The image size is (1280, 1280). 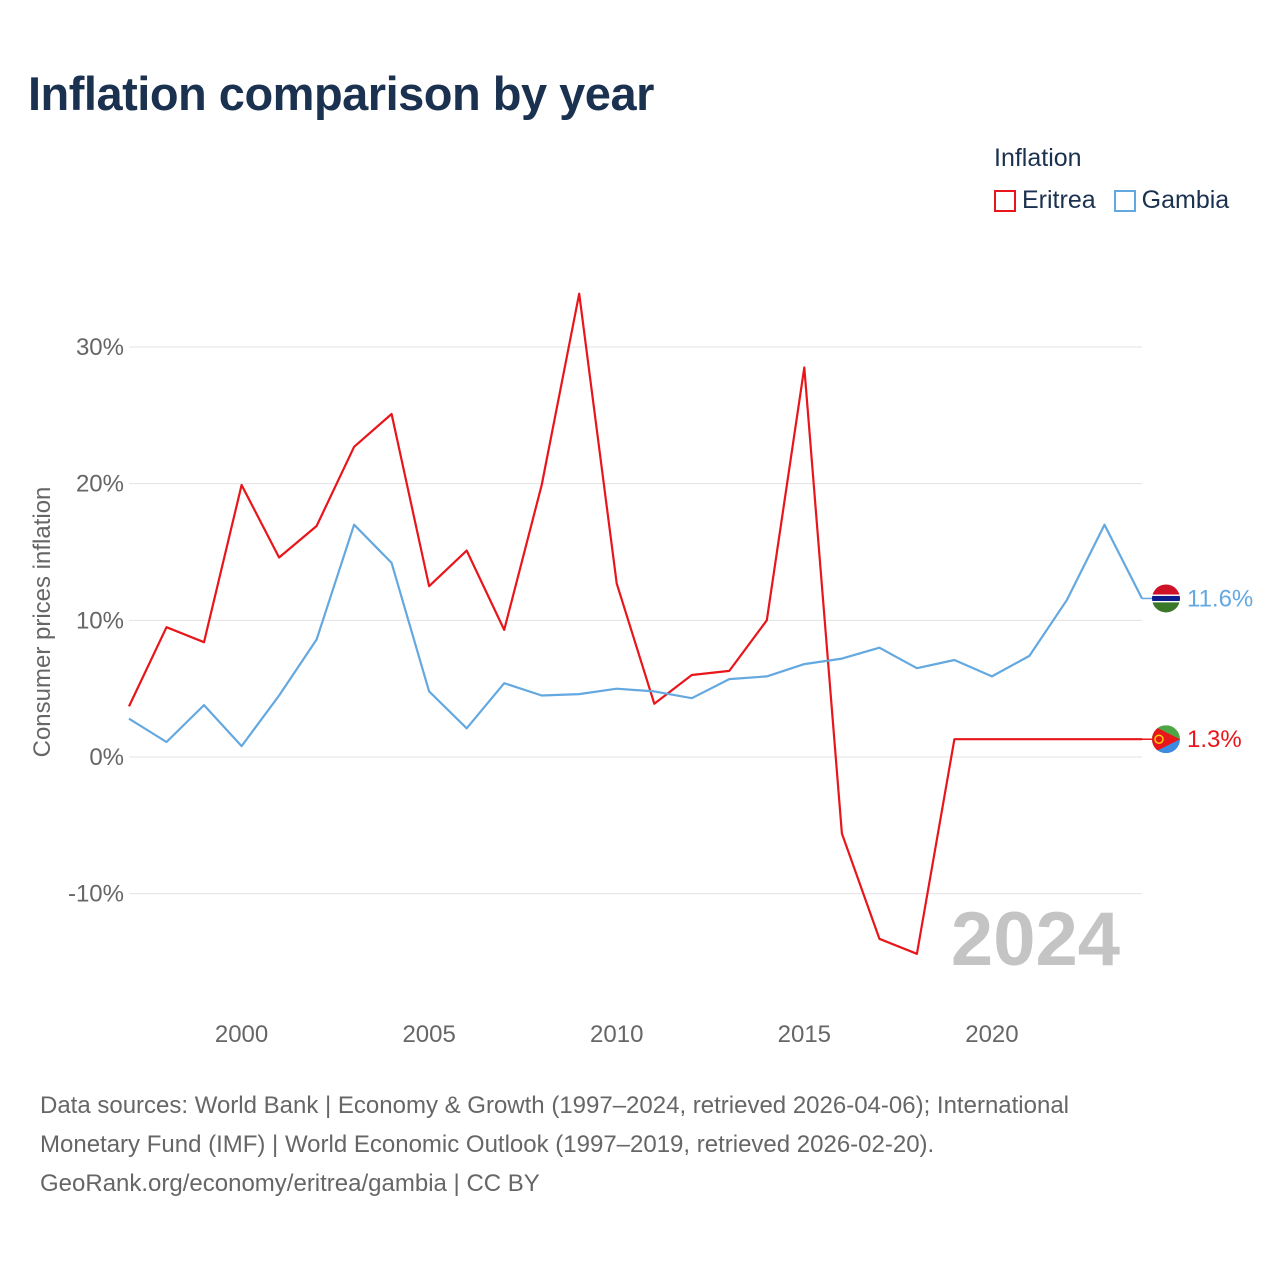 What do you see at coordinates (1005, 200) in the screenshot?
I see `legend-swatch-eritrea` at bounding box center [1005, 200].